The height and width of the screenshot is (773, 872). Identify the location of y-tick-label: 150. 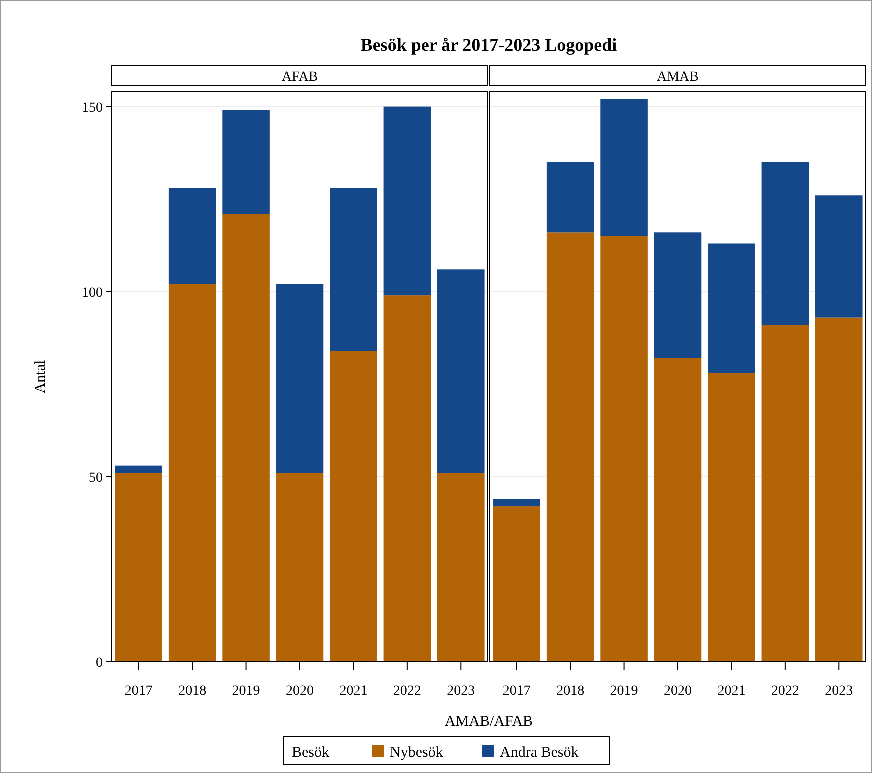
(92, 108).